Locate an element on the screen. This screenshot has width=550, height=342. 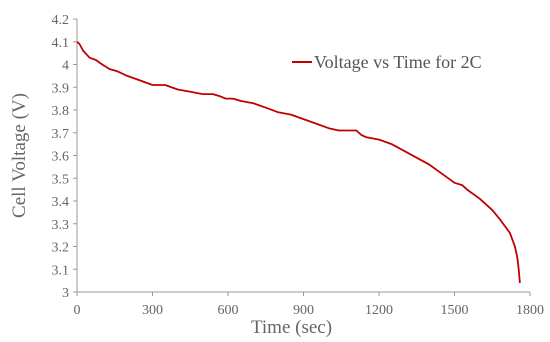
y-tick-label: 3.6 is located at coordinates (61, 157).